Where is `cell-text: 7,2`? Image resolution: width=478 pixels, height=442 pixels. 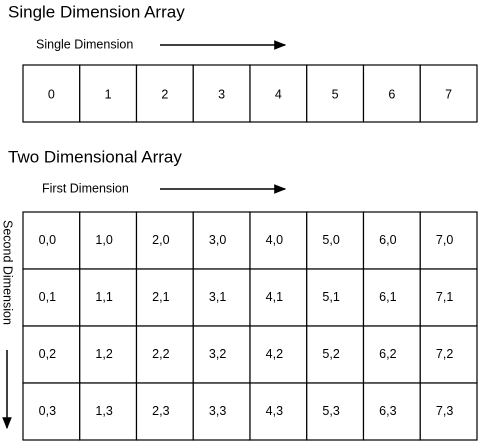 cell-text: 7,2 is located at coordinates (444, 354).